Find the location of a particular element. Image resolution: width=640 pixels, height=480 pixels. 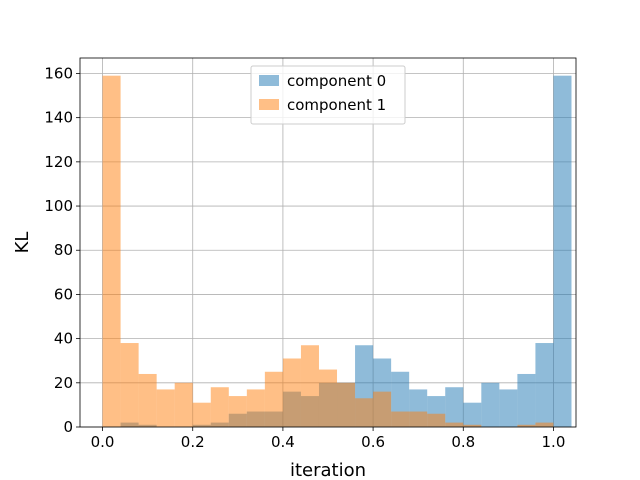

y-tick-label: 120 is located at coordinates (58, 162).